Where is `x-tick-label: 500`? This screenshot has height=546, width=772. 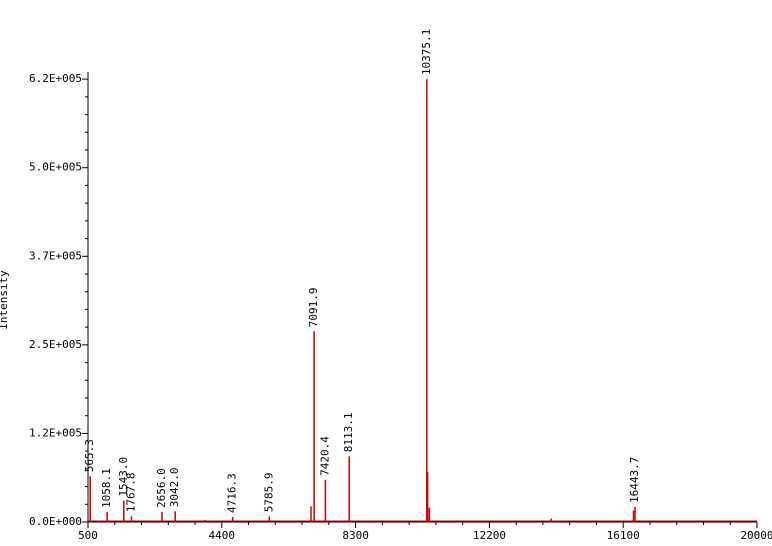
x-tick-label: 500 is located at coordinates (88, 535).